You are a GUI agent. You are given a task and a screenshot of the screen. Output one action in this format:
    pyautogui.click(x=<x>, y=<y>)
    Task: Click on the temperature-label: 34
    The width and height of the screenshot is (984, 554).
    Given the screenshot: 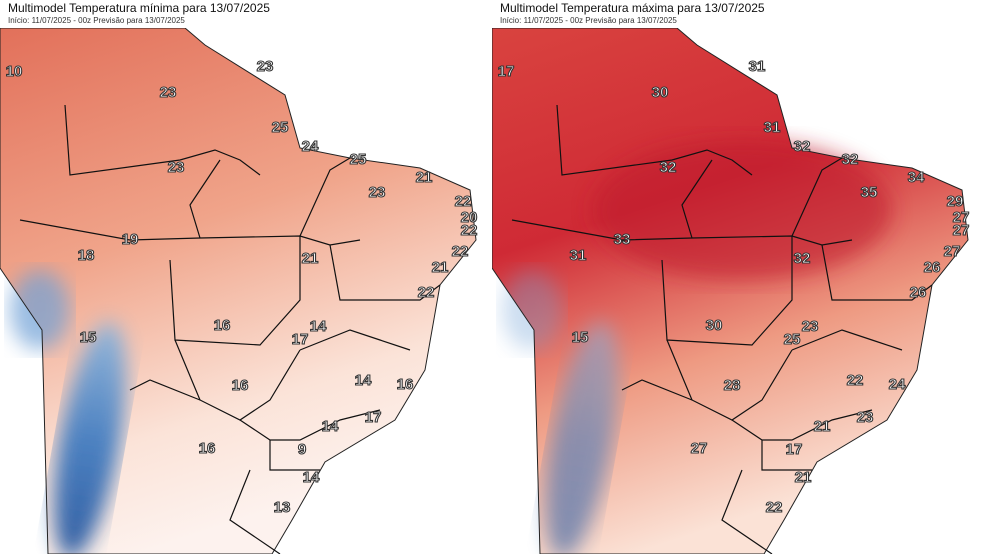 What is the action you would take?
    pyautogui.click(x=916, y=177)
    